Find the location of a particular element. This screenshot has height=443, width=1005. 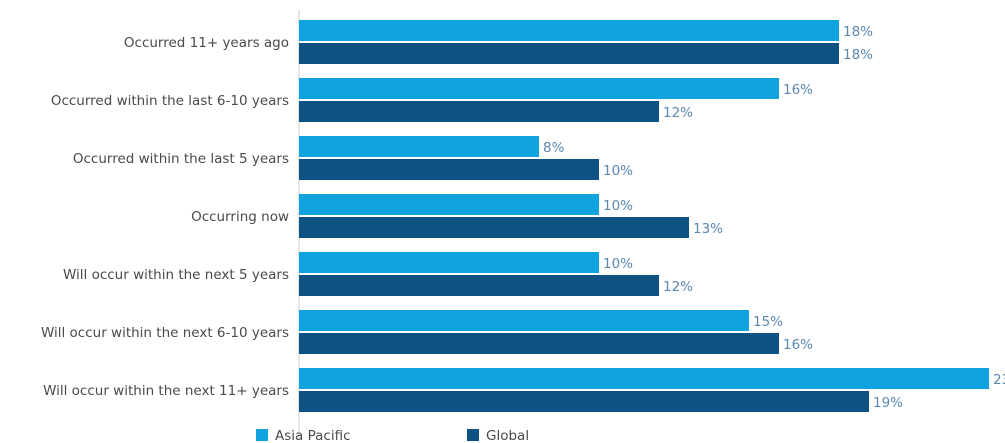

legend: Asia Pacific Global is located at coordinates (392, 435).